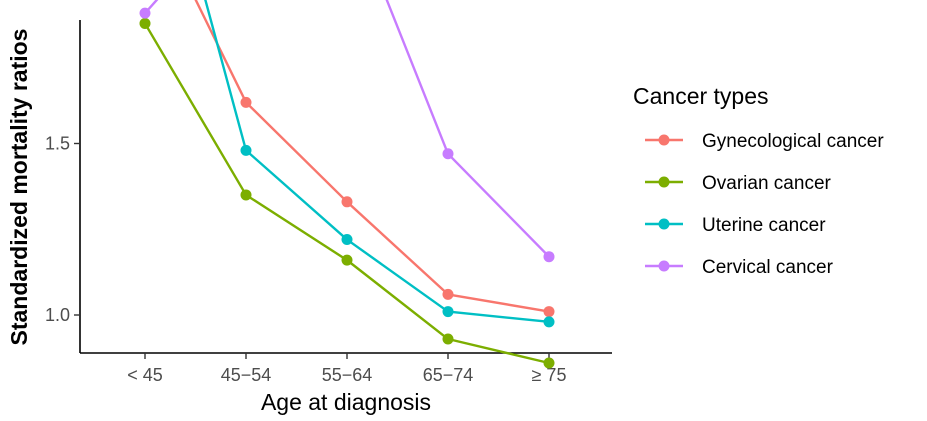 The height and width of the screenshot is (421, 927). Describe the element at coordinates (549, 375) in the screenshot. I see `x-tick-label: ≥ 75` at that location.